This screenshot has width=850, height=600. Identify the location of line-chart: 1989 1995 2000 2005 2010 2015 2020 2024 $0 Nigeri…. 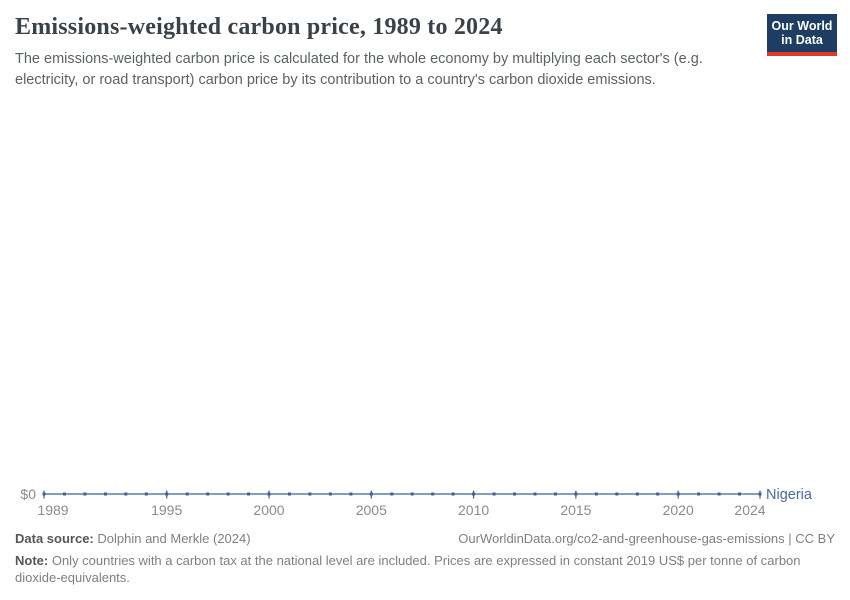
(425, 497).